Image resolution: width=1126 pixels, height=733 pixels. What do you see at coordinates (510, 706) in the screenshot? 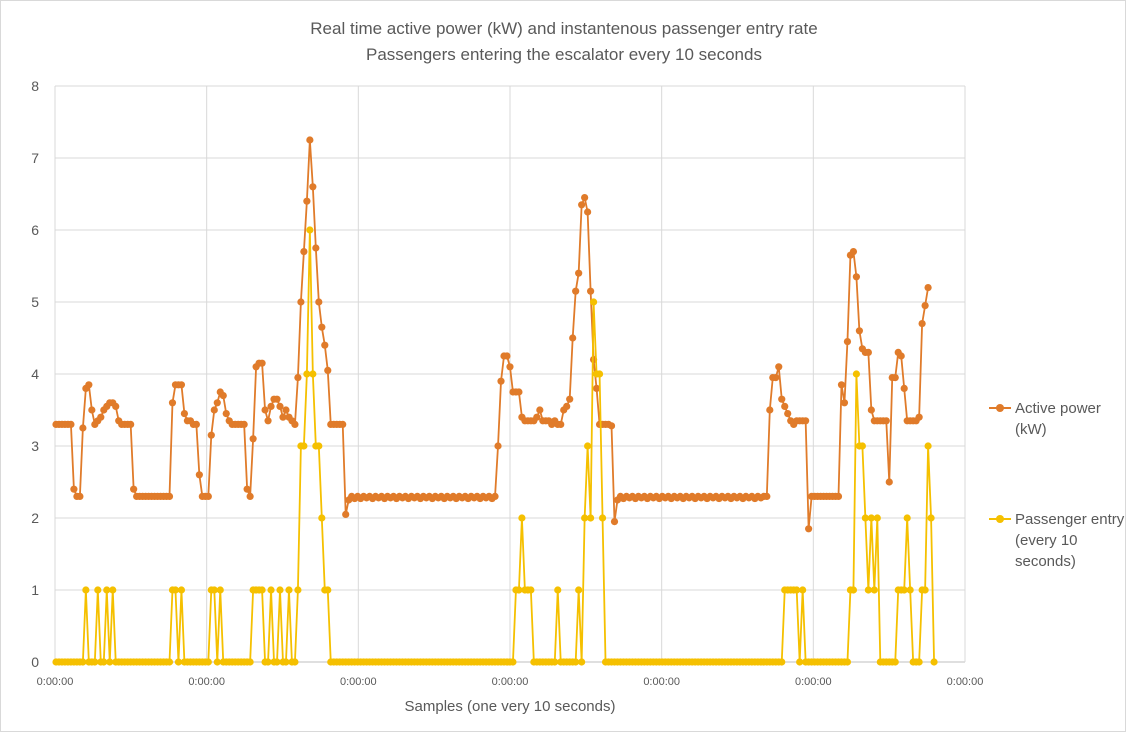
I see `x-axis-title: Samples (one very 10 seconds)` at bounding box center [510, 706].